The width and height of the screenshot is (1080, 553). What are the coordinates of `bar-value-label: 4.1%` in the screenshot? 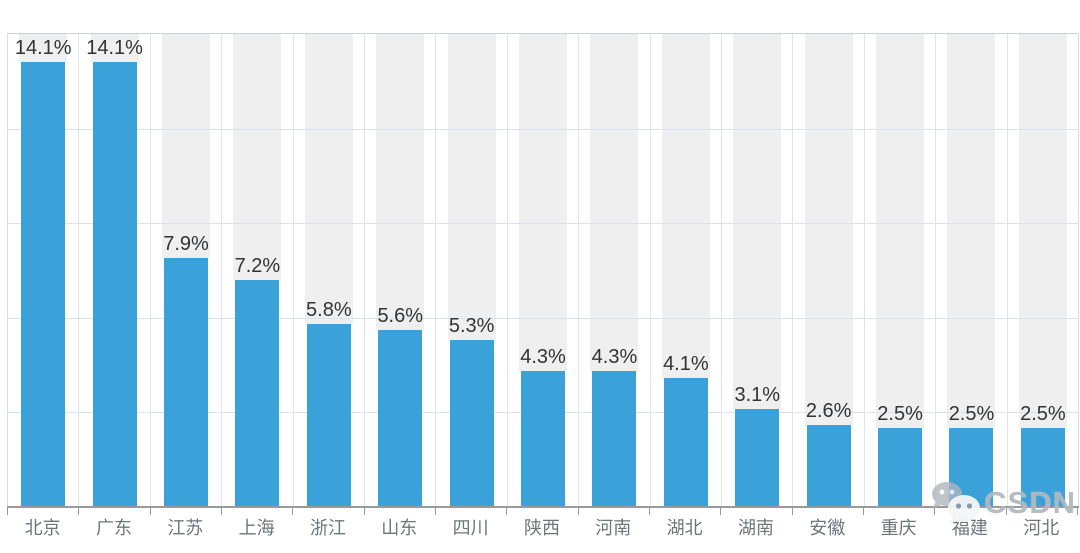 It's located at (686, 363).